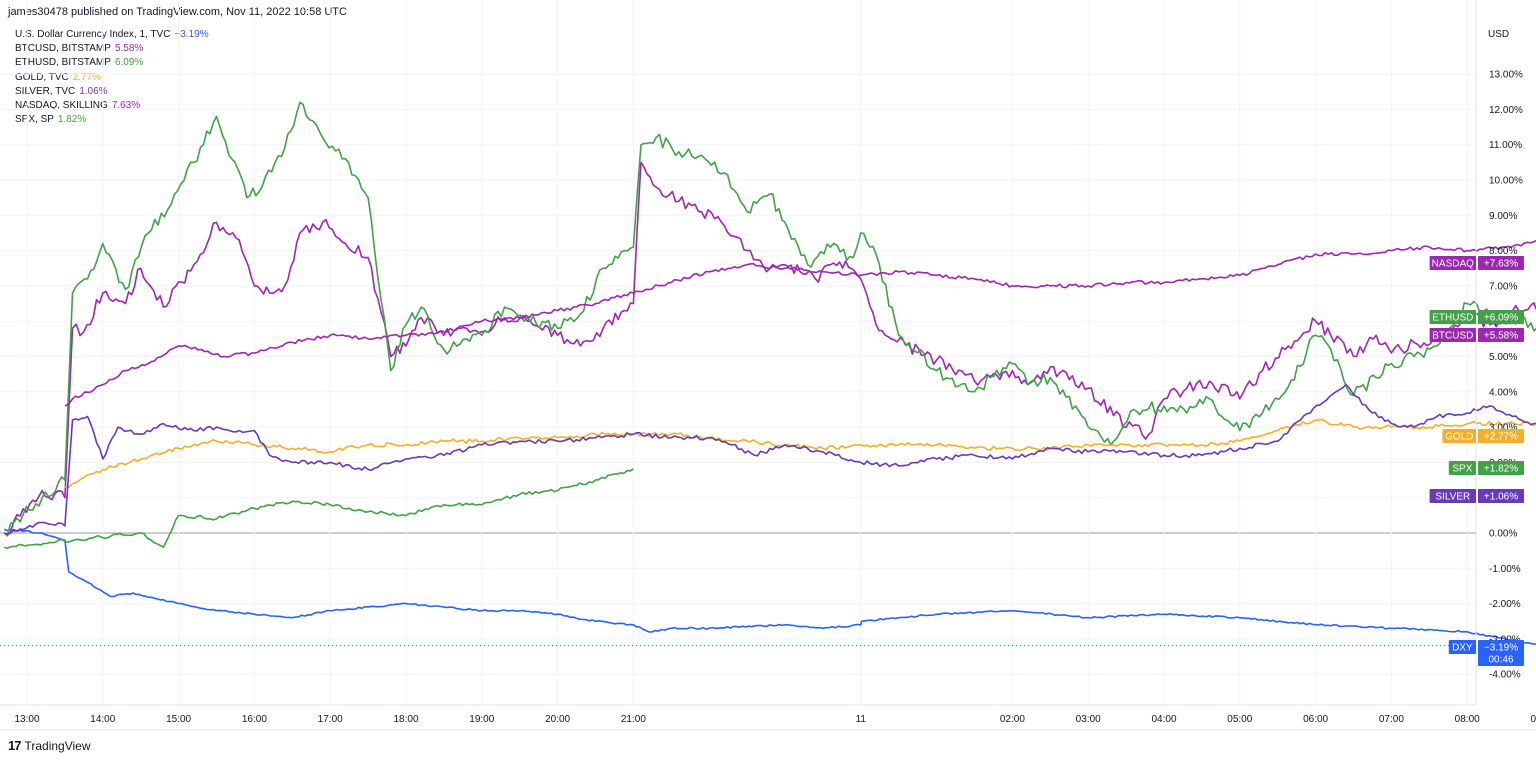 This screenshot has width=1536, height=760. I want to click on y-tick-label: -3.00%, so click(1505, 639).